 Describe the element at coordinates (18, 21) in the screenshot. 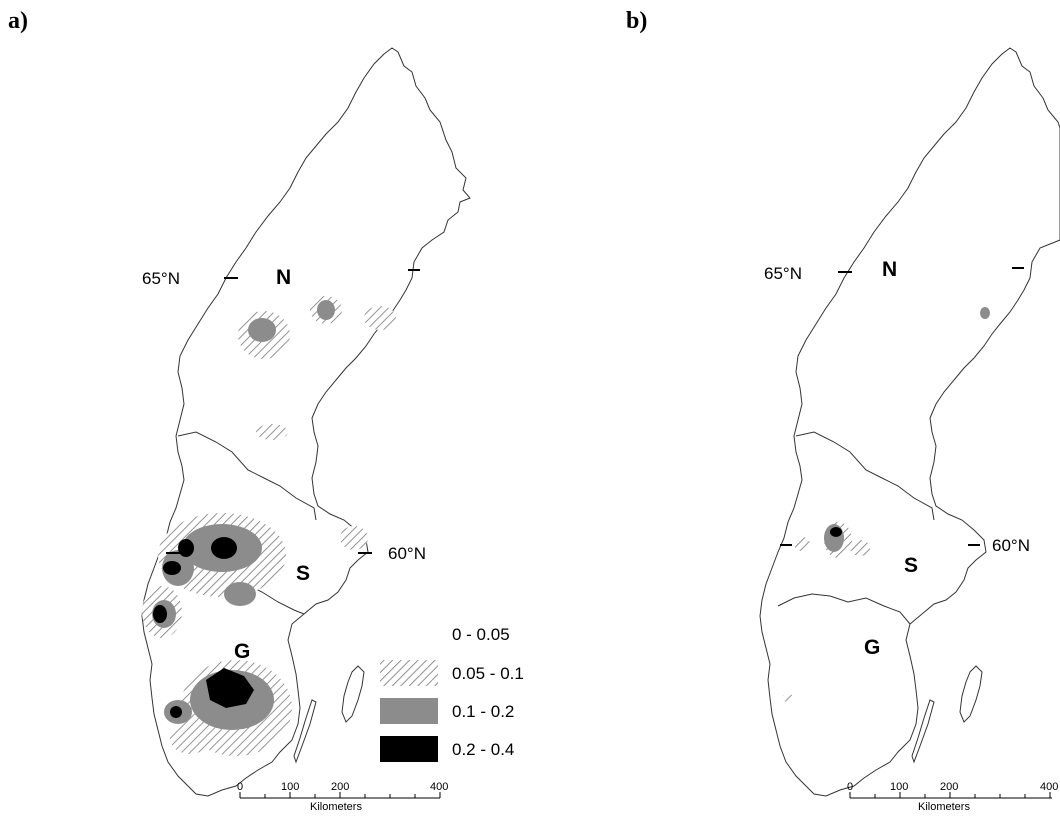

I see `panel-label-a: a)` at that location.